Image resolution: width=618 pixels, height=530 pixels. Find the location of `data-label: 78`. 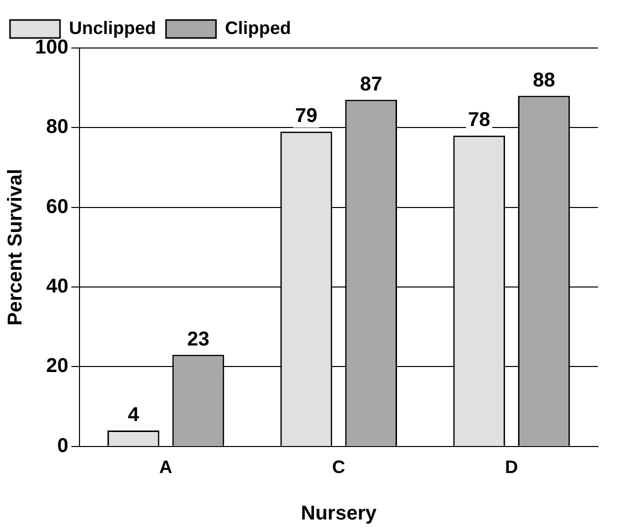

data-label: 78 is located at coordinates (479, 120).